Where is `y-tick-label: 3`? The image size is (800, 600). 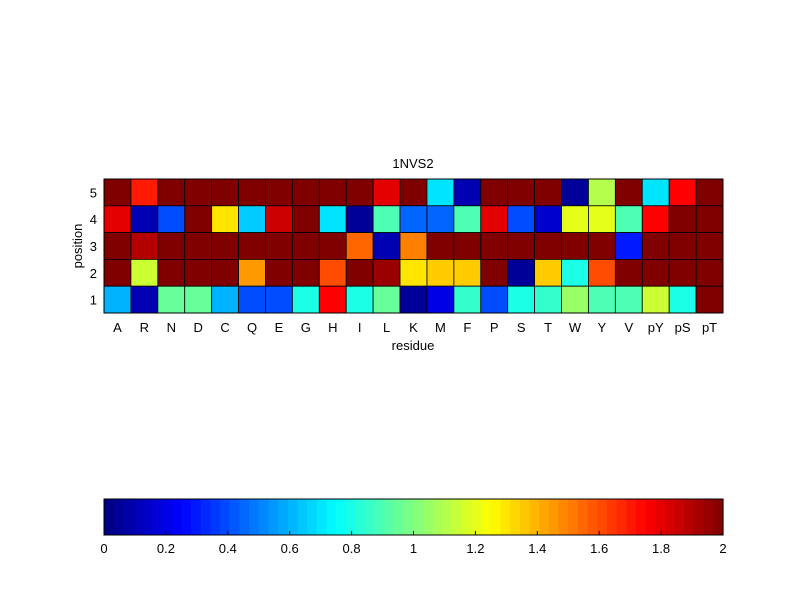
y-tick-label: 3 is located at coordinates (93, 246).